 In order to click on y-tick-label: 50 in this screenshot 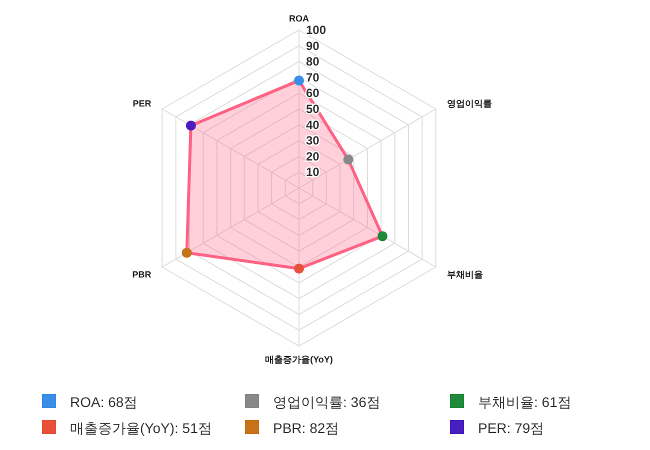, I will do `click(313, 109)`.